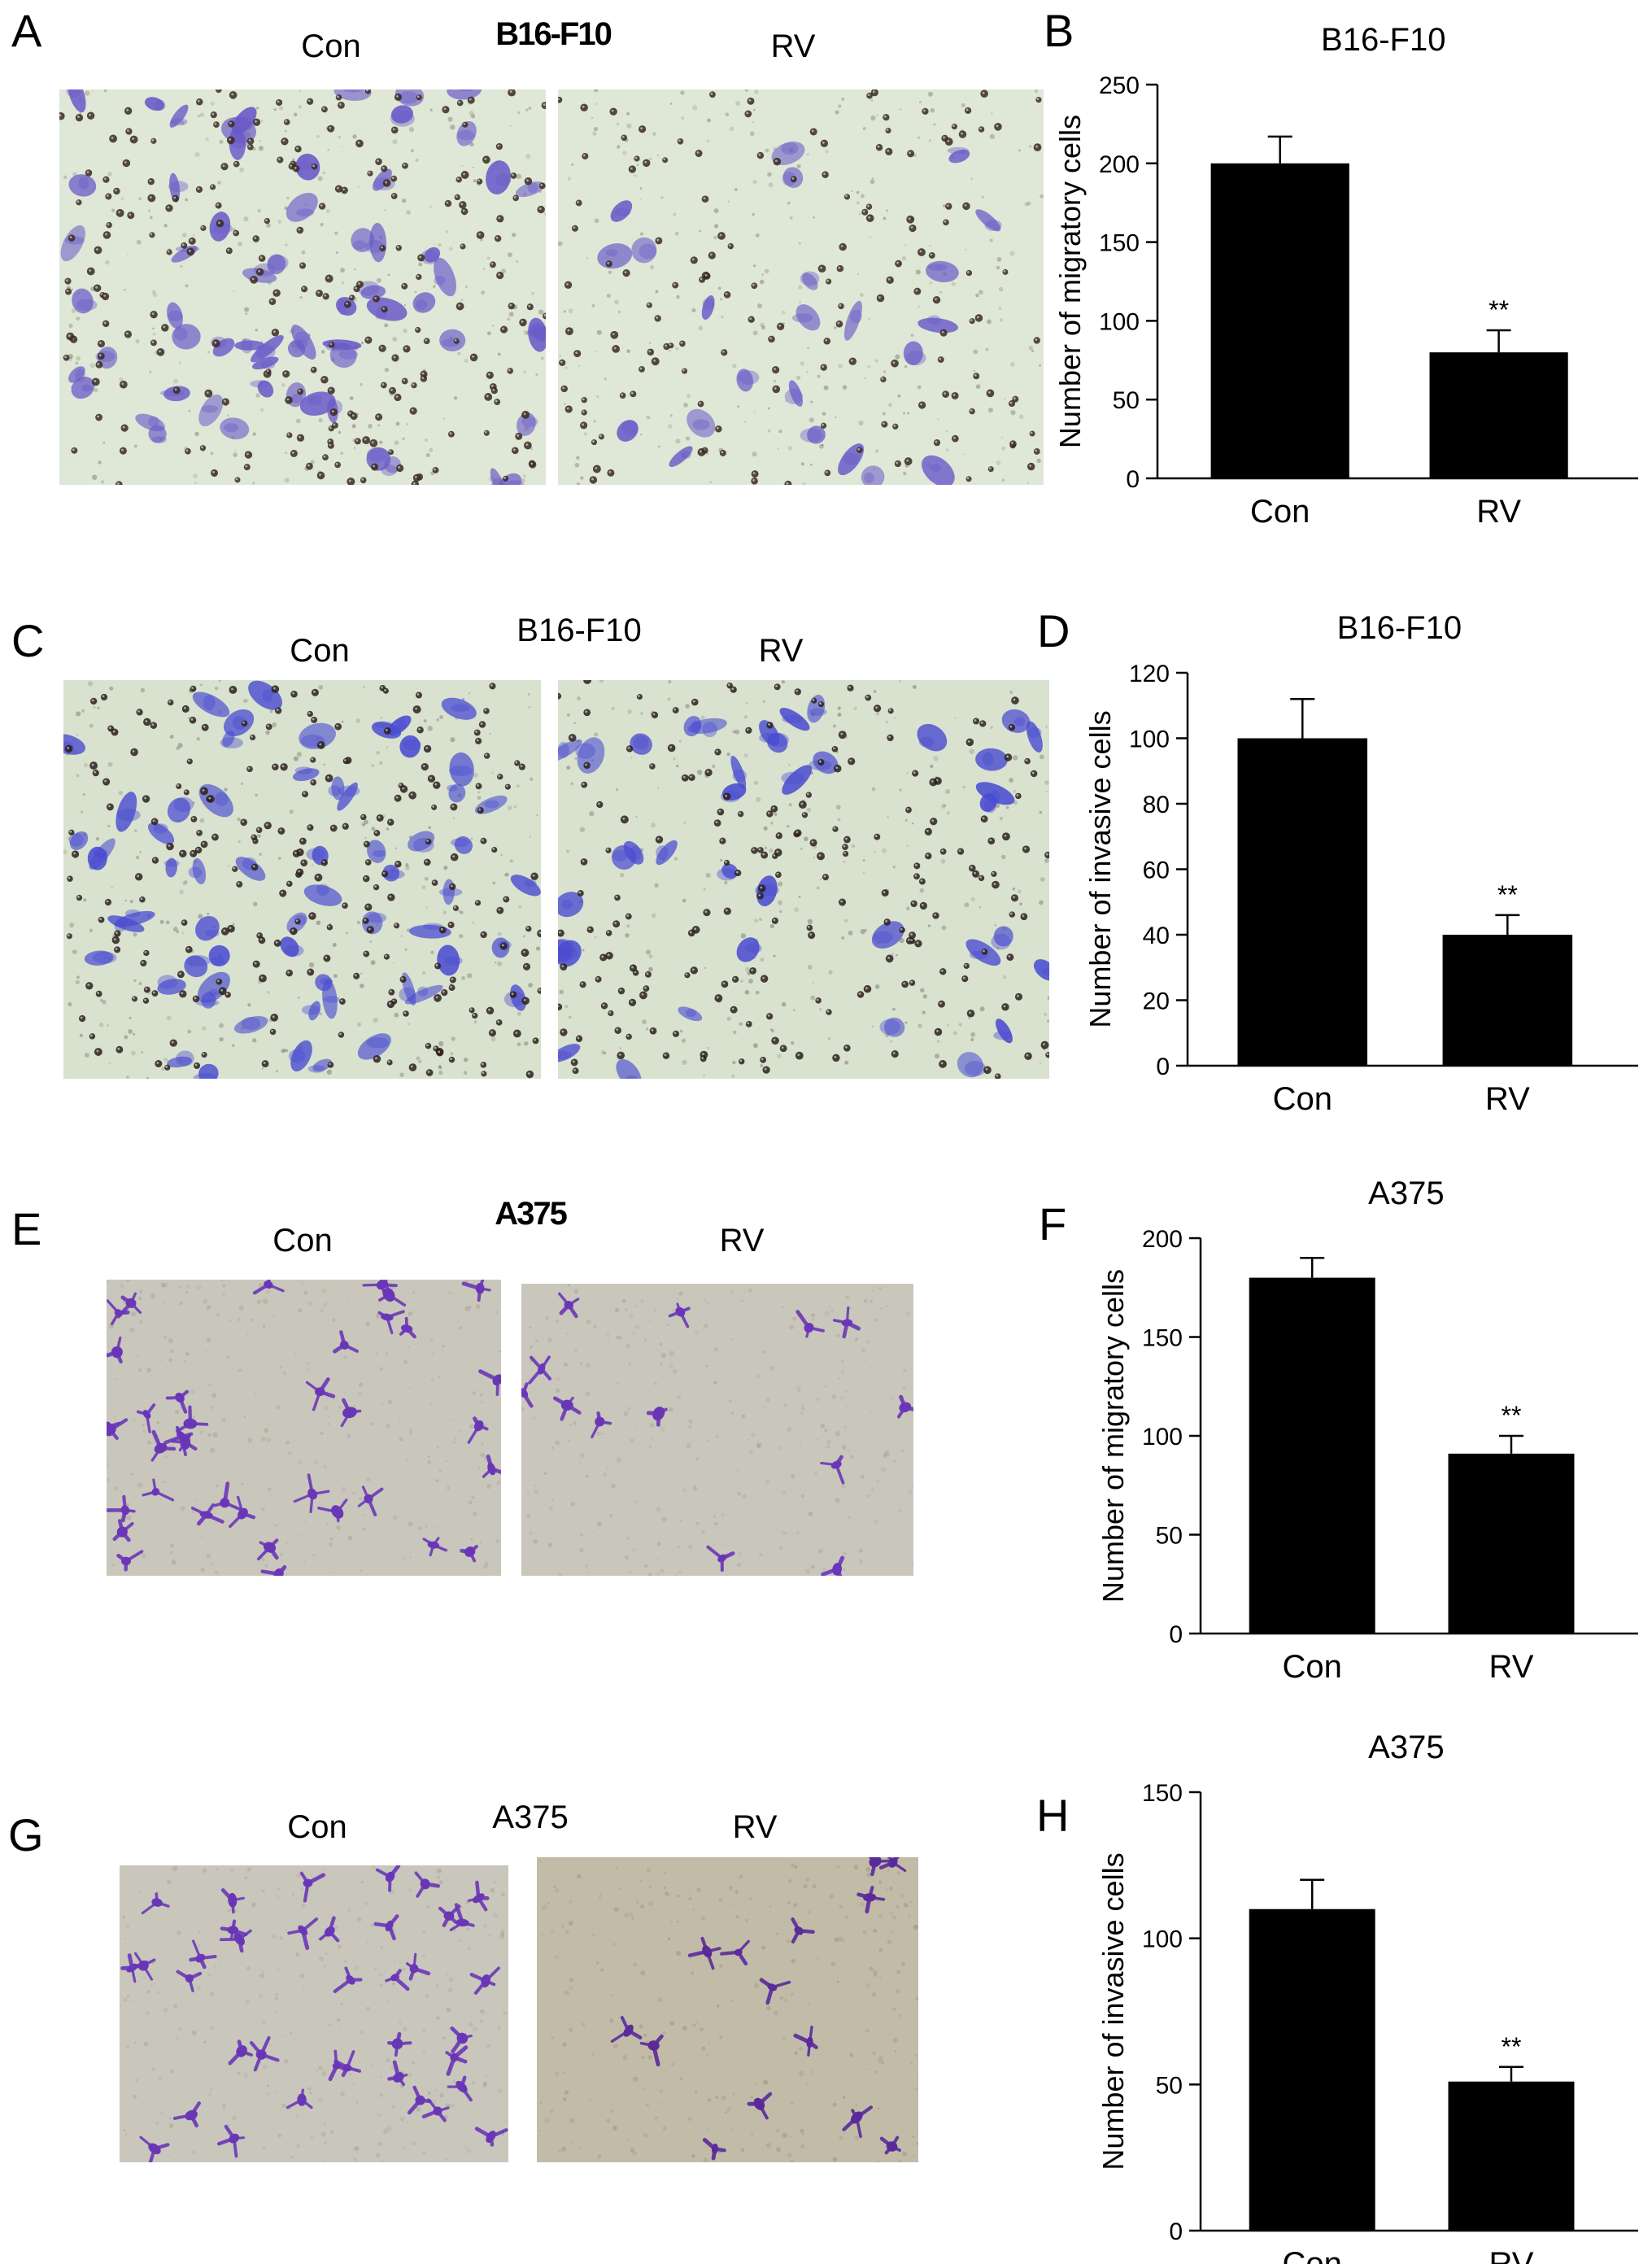 This screenshot has height=2264, width=1652. What do you see at coordinates (1512, 1415) in the screenshot?
I see `chart-f-significance-marker: **` at bounding box center [1512, 1415].